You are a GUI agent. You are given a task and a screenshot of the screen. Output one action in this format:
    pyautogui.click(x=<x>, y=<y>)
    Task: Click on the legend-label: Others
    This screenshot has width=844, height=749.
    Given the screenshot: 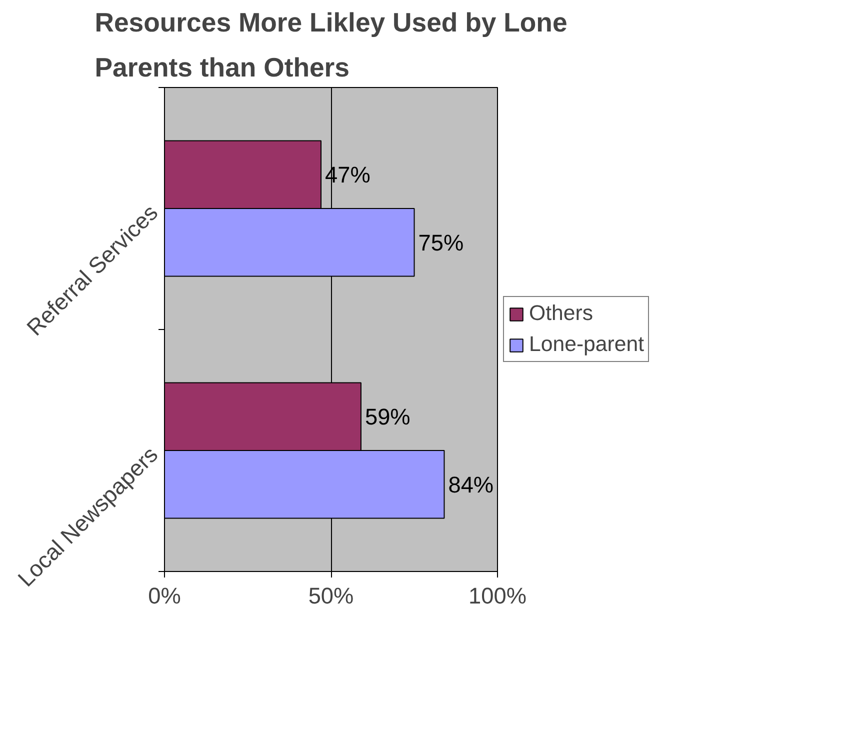 What is the action you would take?
    pyautogui.click(x=561, y=313)
    